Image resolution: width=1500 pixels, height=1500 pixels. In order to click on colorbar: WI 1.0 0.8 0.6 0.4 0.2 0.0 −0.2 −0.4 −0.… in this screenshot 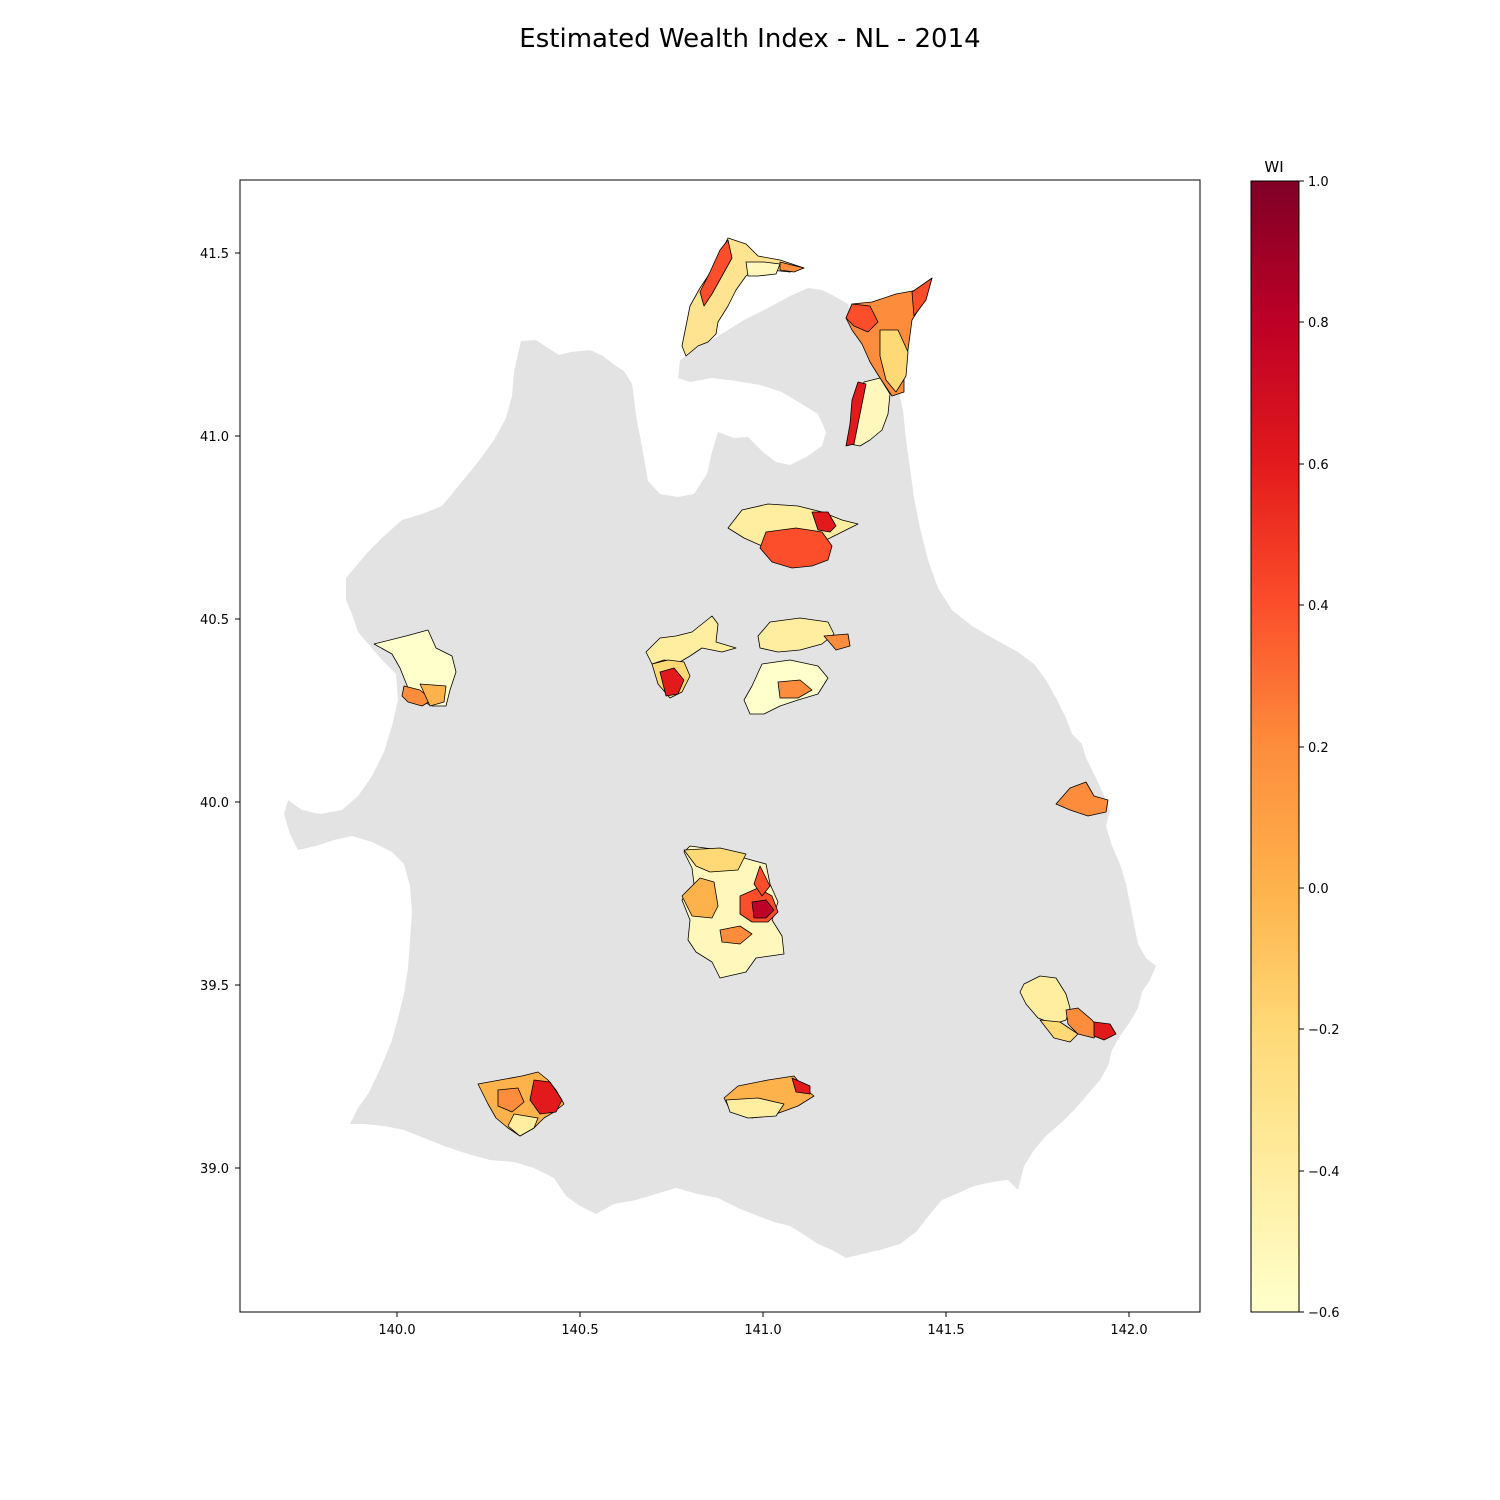, I will do `click(1295, 739)`.